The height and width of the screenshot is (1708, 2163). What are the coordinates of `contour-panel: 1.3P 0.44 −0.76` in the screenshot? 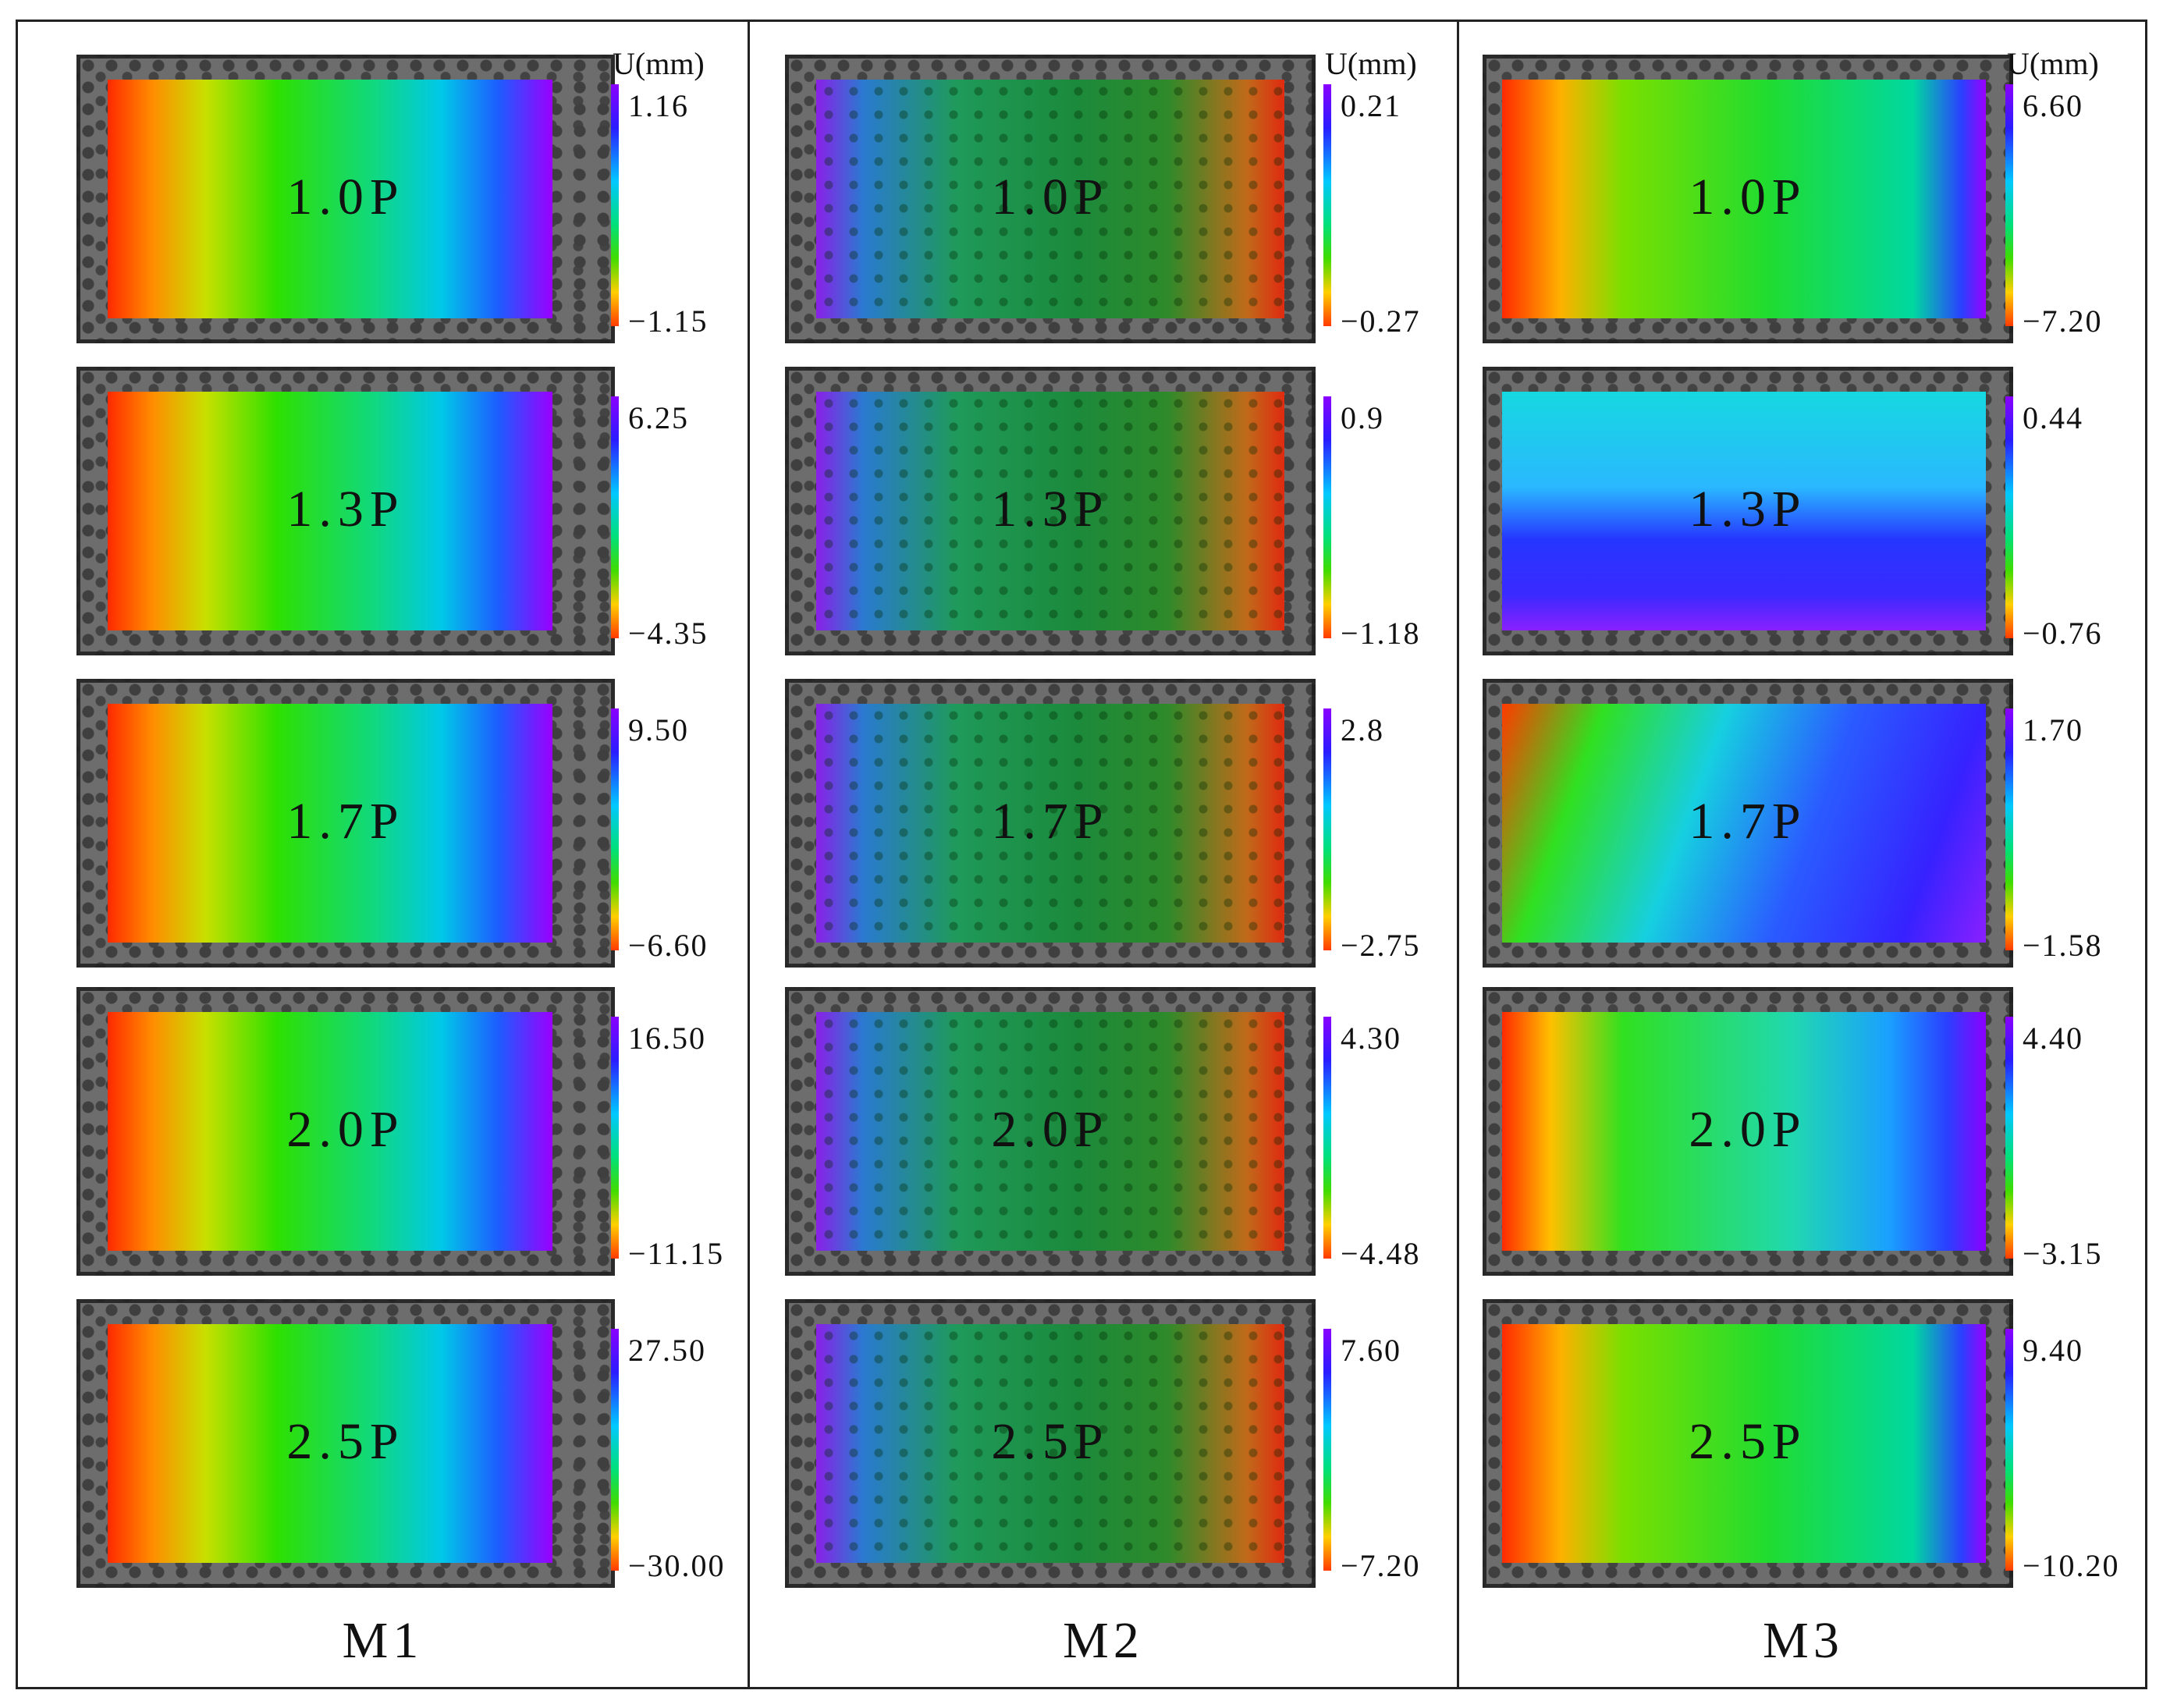 It's located at (1803, 511).